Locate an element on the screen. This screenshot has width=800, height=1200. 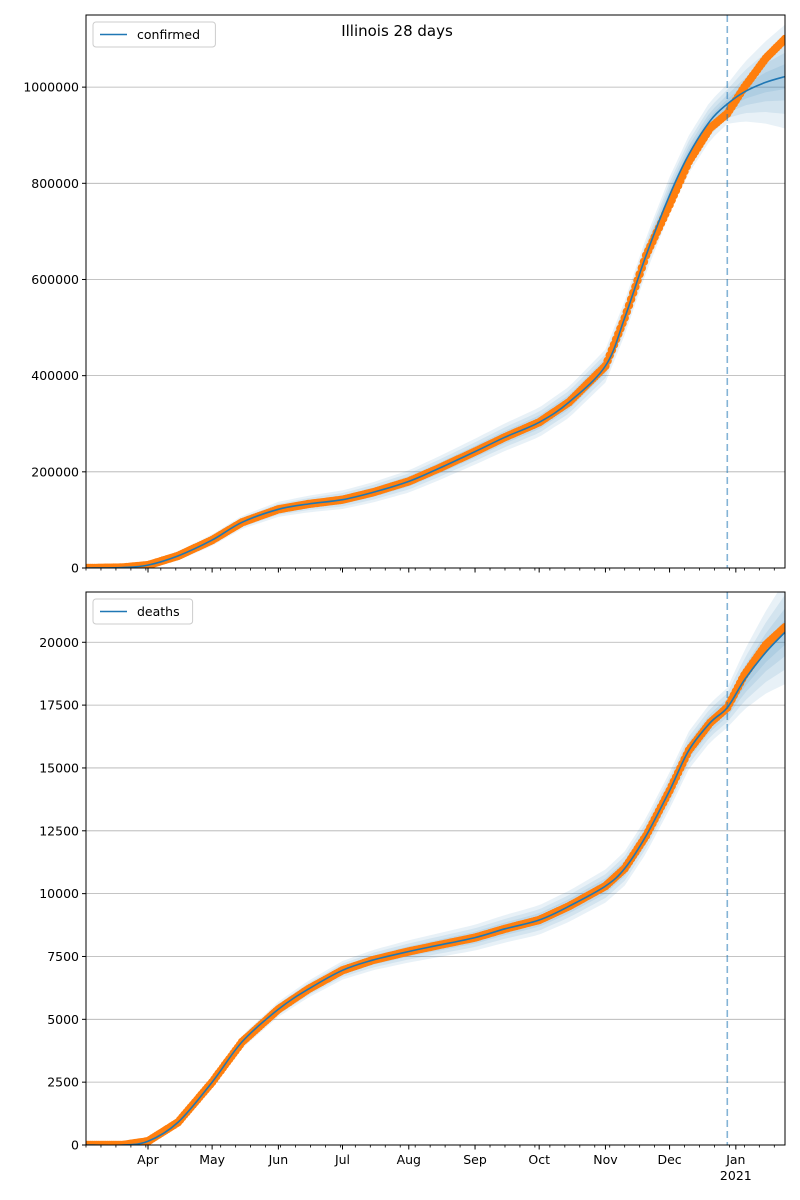
legend-label: deaths is located at coordinates (158, 611).